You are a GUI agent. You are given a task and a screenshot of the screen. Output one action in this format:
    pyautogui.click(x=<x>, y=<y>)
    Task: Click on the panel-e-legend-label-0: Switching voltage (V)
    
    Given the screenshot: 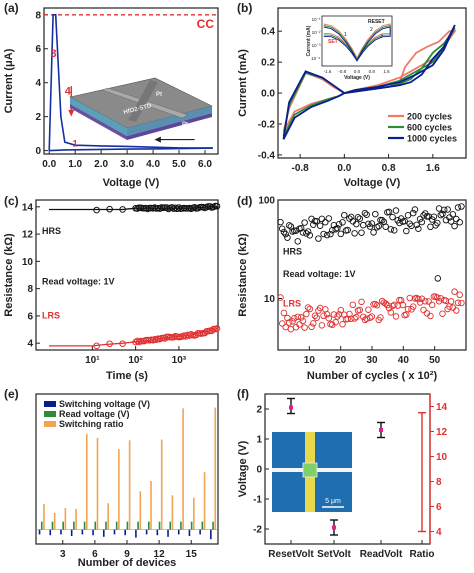 What is the action you would take?
    pyautogui.click(x=104, y=404)
    